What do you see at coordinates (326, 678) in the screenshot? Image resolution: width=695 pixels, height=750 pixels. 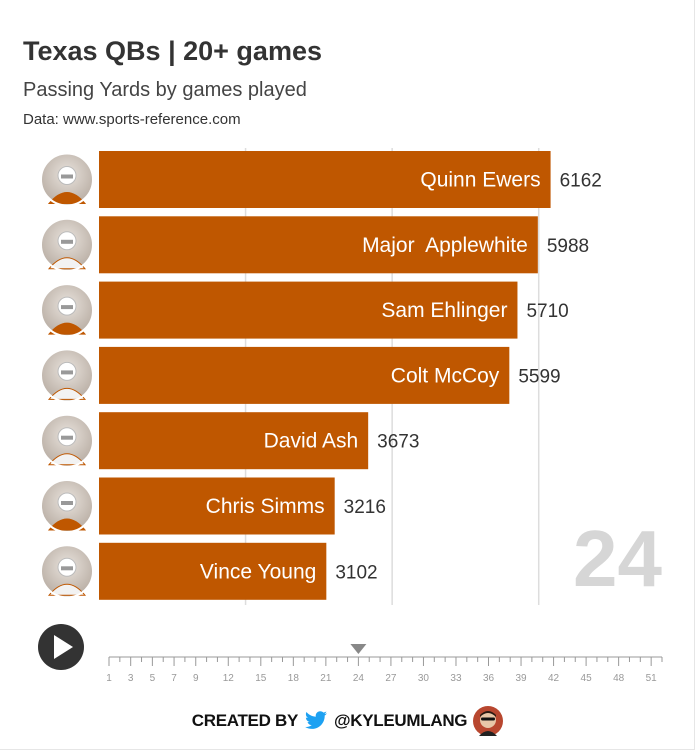 I see `timeline-tick-label: 21` at bounding box center [326, 678].